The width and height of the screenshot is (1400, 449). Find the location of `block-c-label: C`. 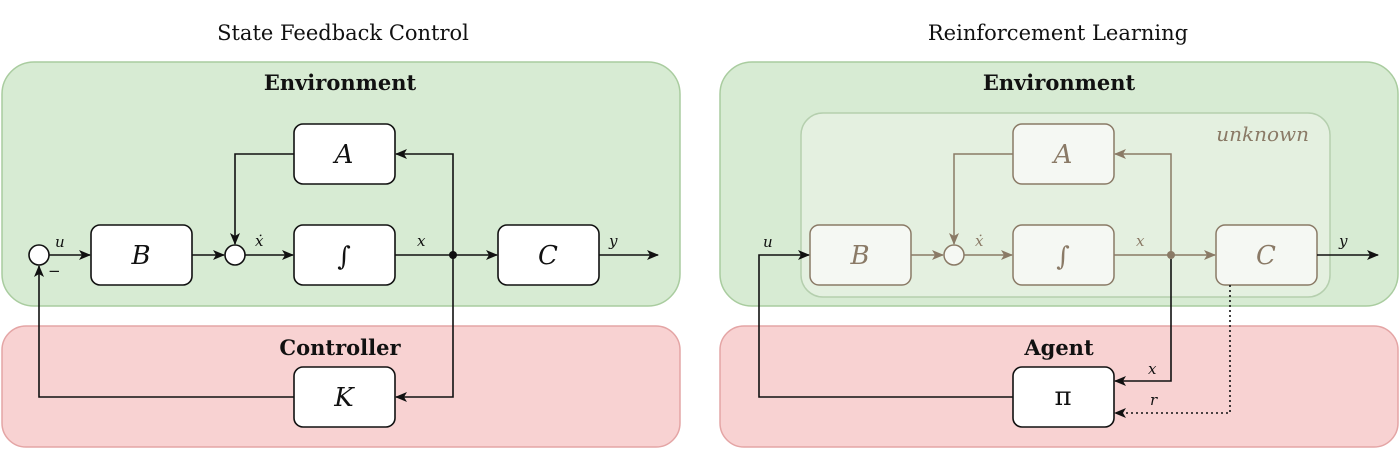

block-c-label: C is located at coordinates (548, 256).